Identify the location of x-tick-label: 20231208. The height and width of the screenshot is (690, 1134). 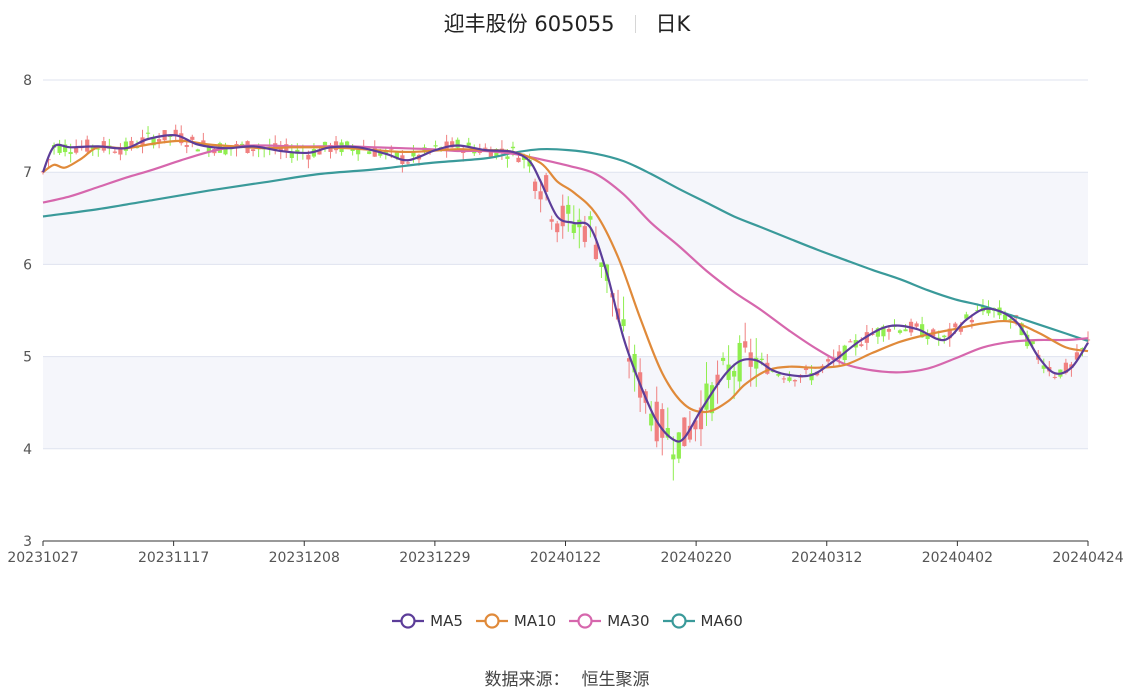
(304, 558).